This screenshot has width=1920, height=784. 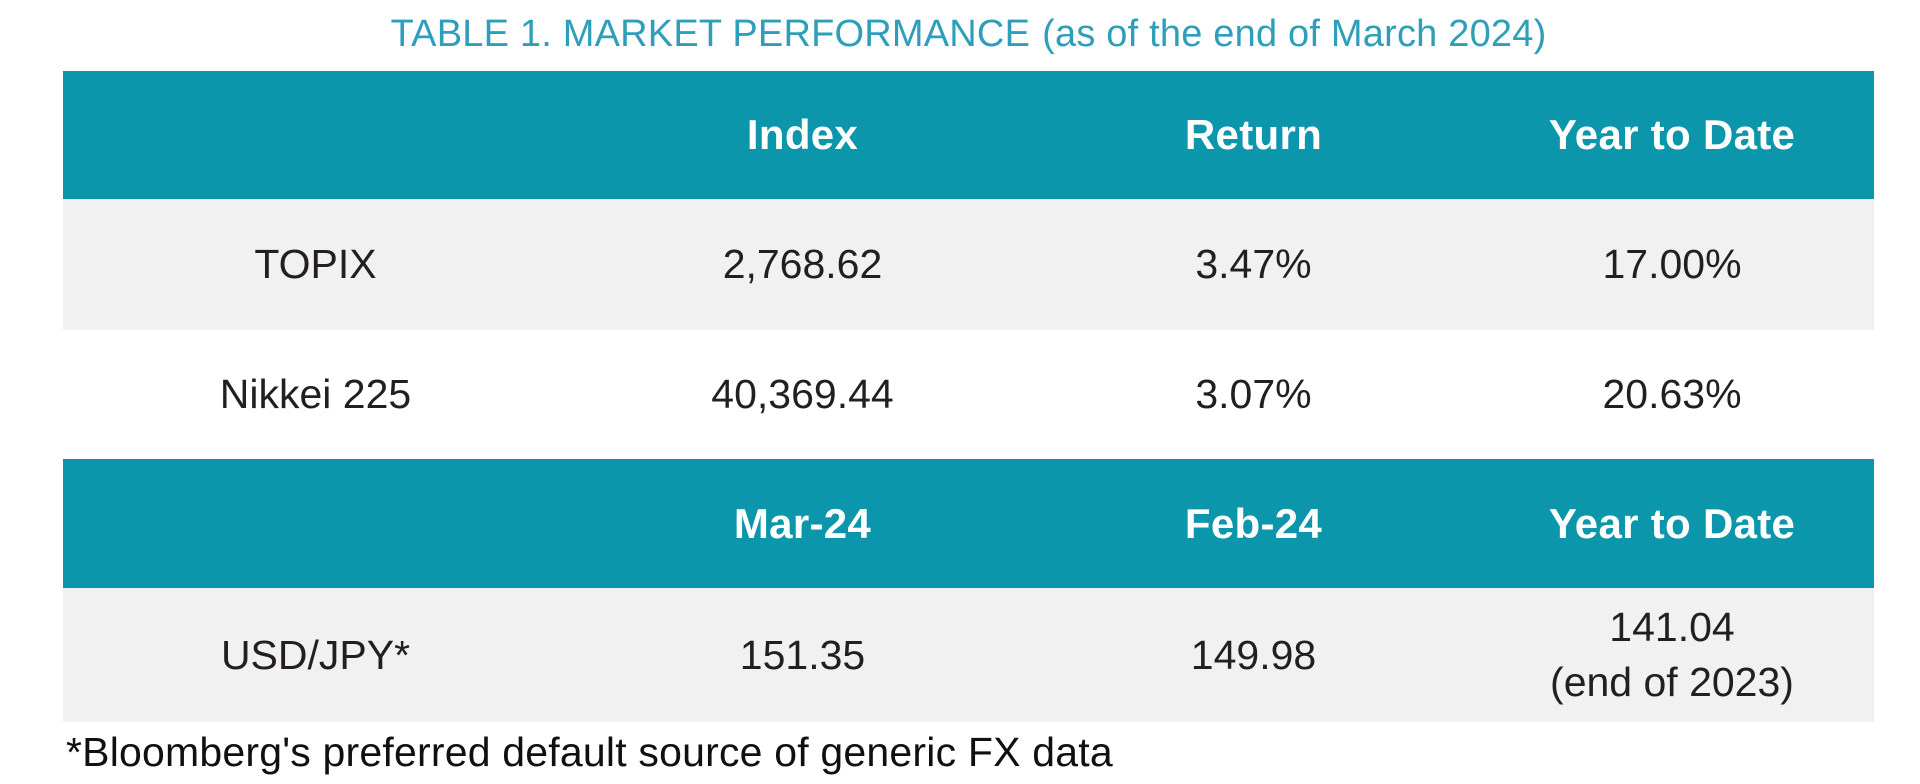 I want to click on fx-header-blank, so click(x=315, y=523).